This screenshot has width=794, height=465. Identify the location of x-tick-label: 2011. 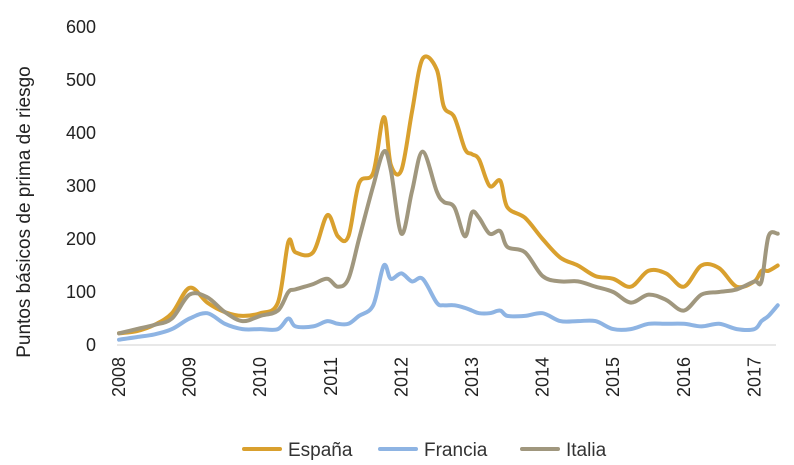
(331, 376).